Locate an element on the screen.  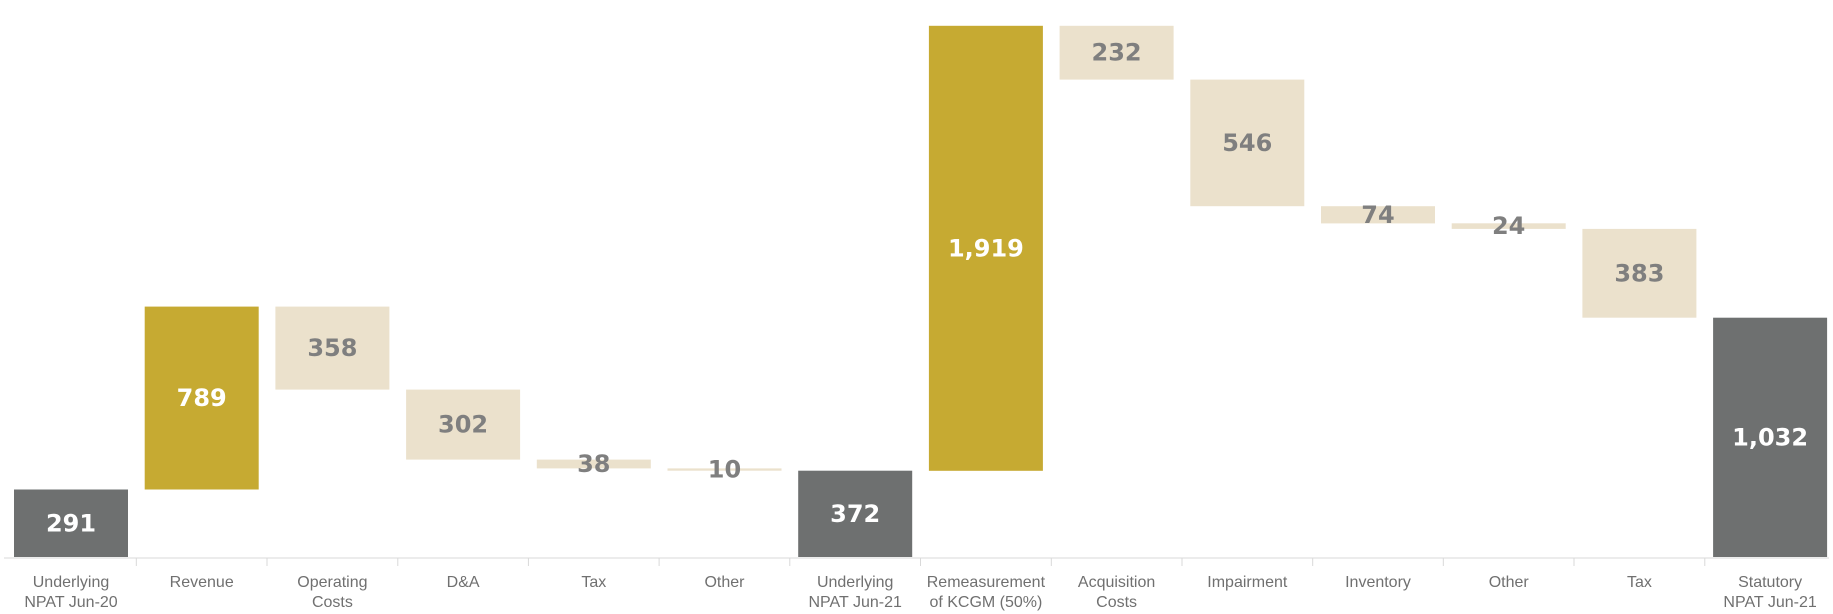
data-label: 74 is located at coordinates (1377, 215).